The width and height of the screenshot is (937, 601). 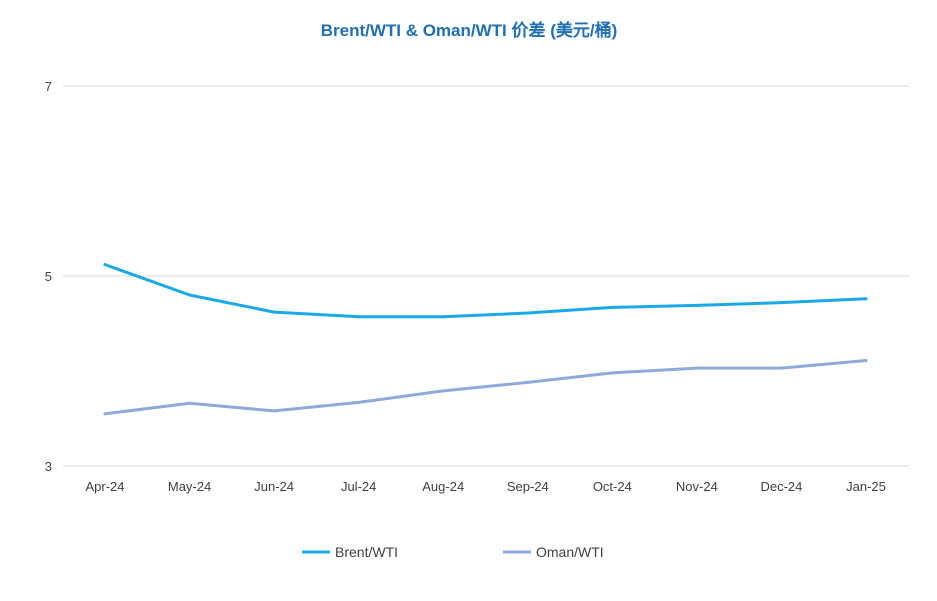 What do you see at coordinates (48, 466) in the screenshot?
I see `y-tick-label: 3` at bounding box center [48, 466].